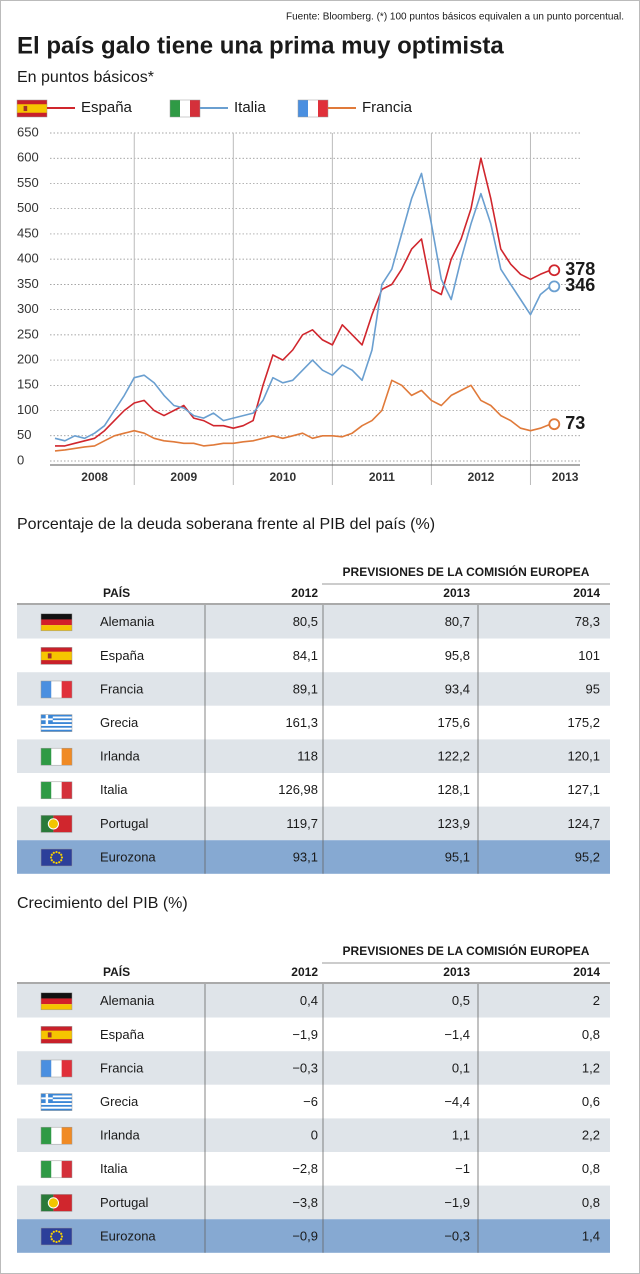  Describe the element at coordinates (124, 823) in the screenshot. I see `country-name: Portugal` at that location.